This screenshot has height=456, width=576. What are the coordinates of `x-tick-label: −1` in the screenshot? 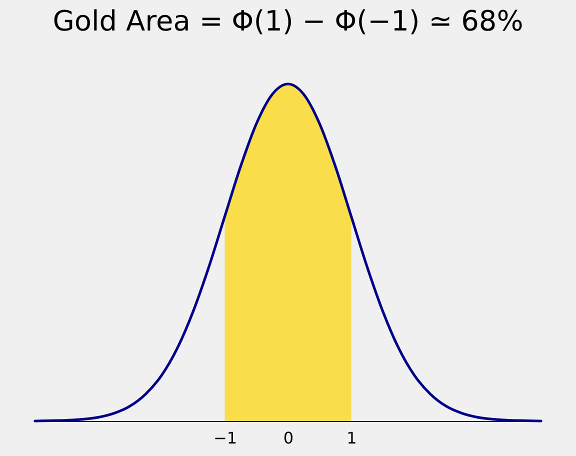 It's located at (225, 438).